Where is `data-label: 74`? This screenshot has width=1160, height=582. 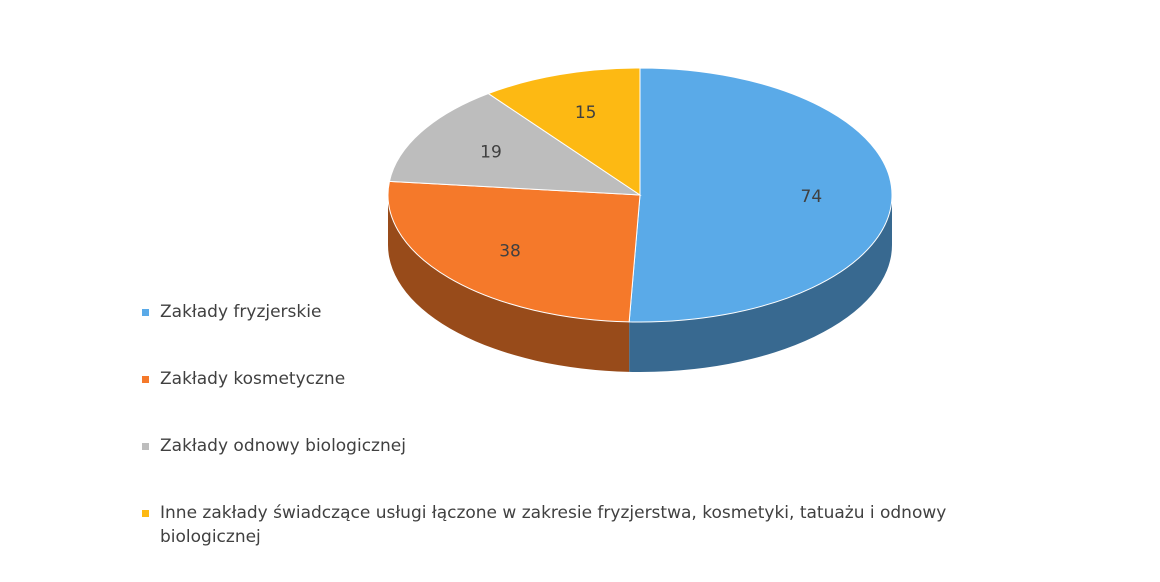
data-label: 74 is located at coordinates (812, 197).